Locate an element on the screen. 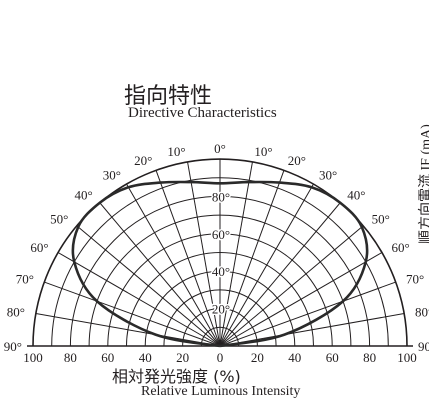  side-label: 順方向電流 IF (mA) is located at coordinates (420, 139).